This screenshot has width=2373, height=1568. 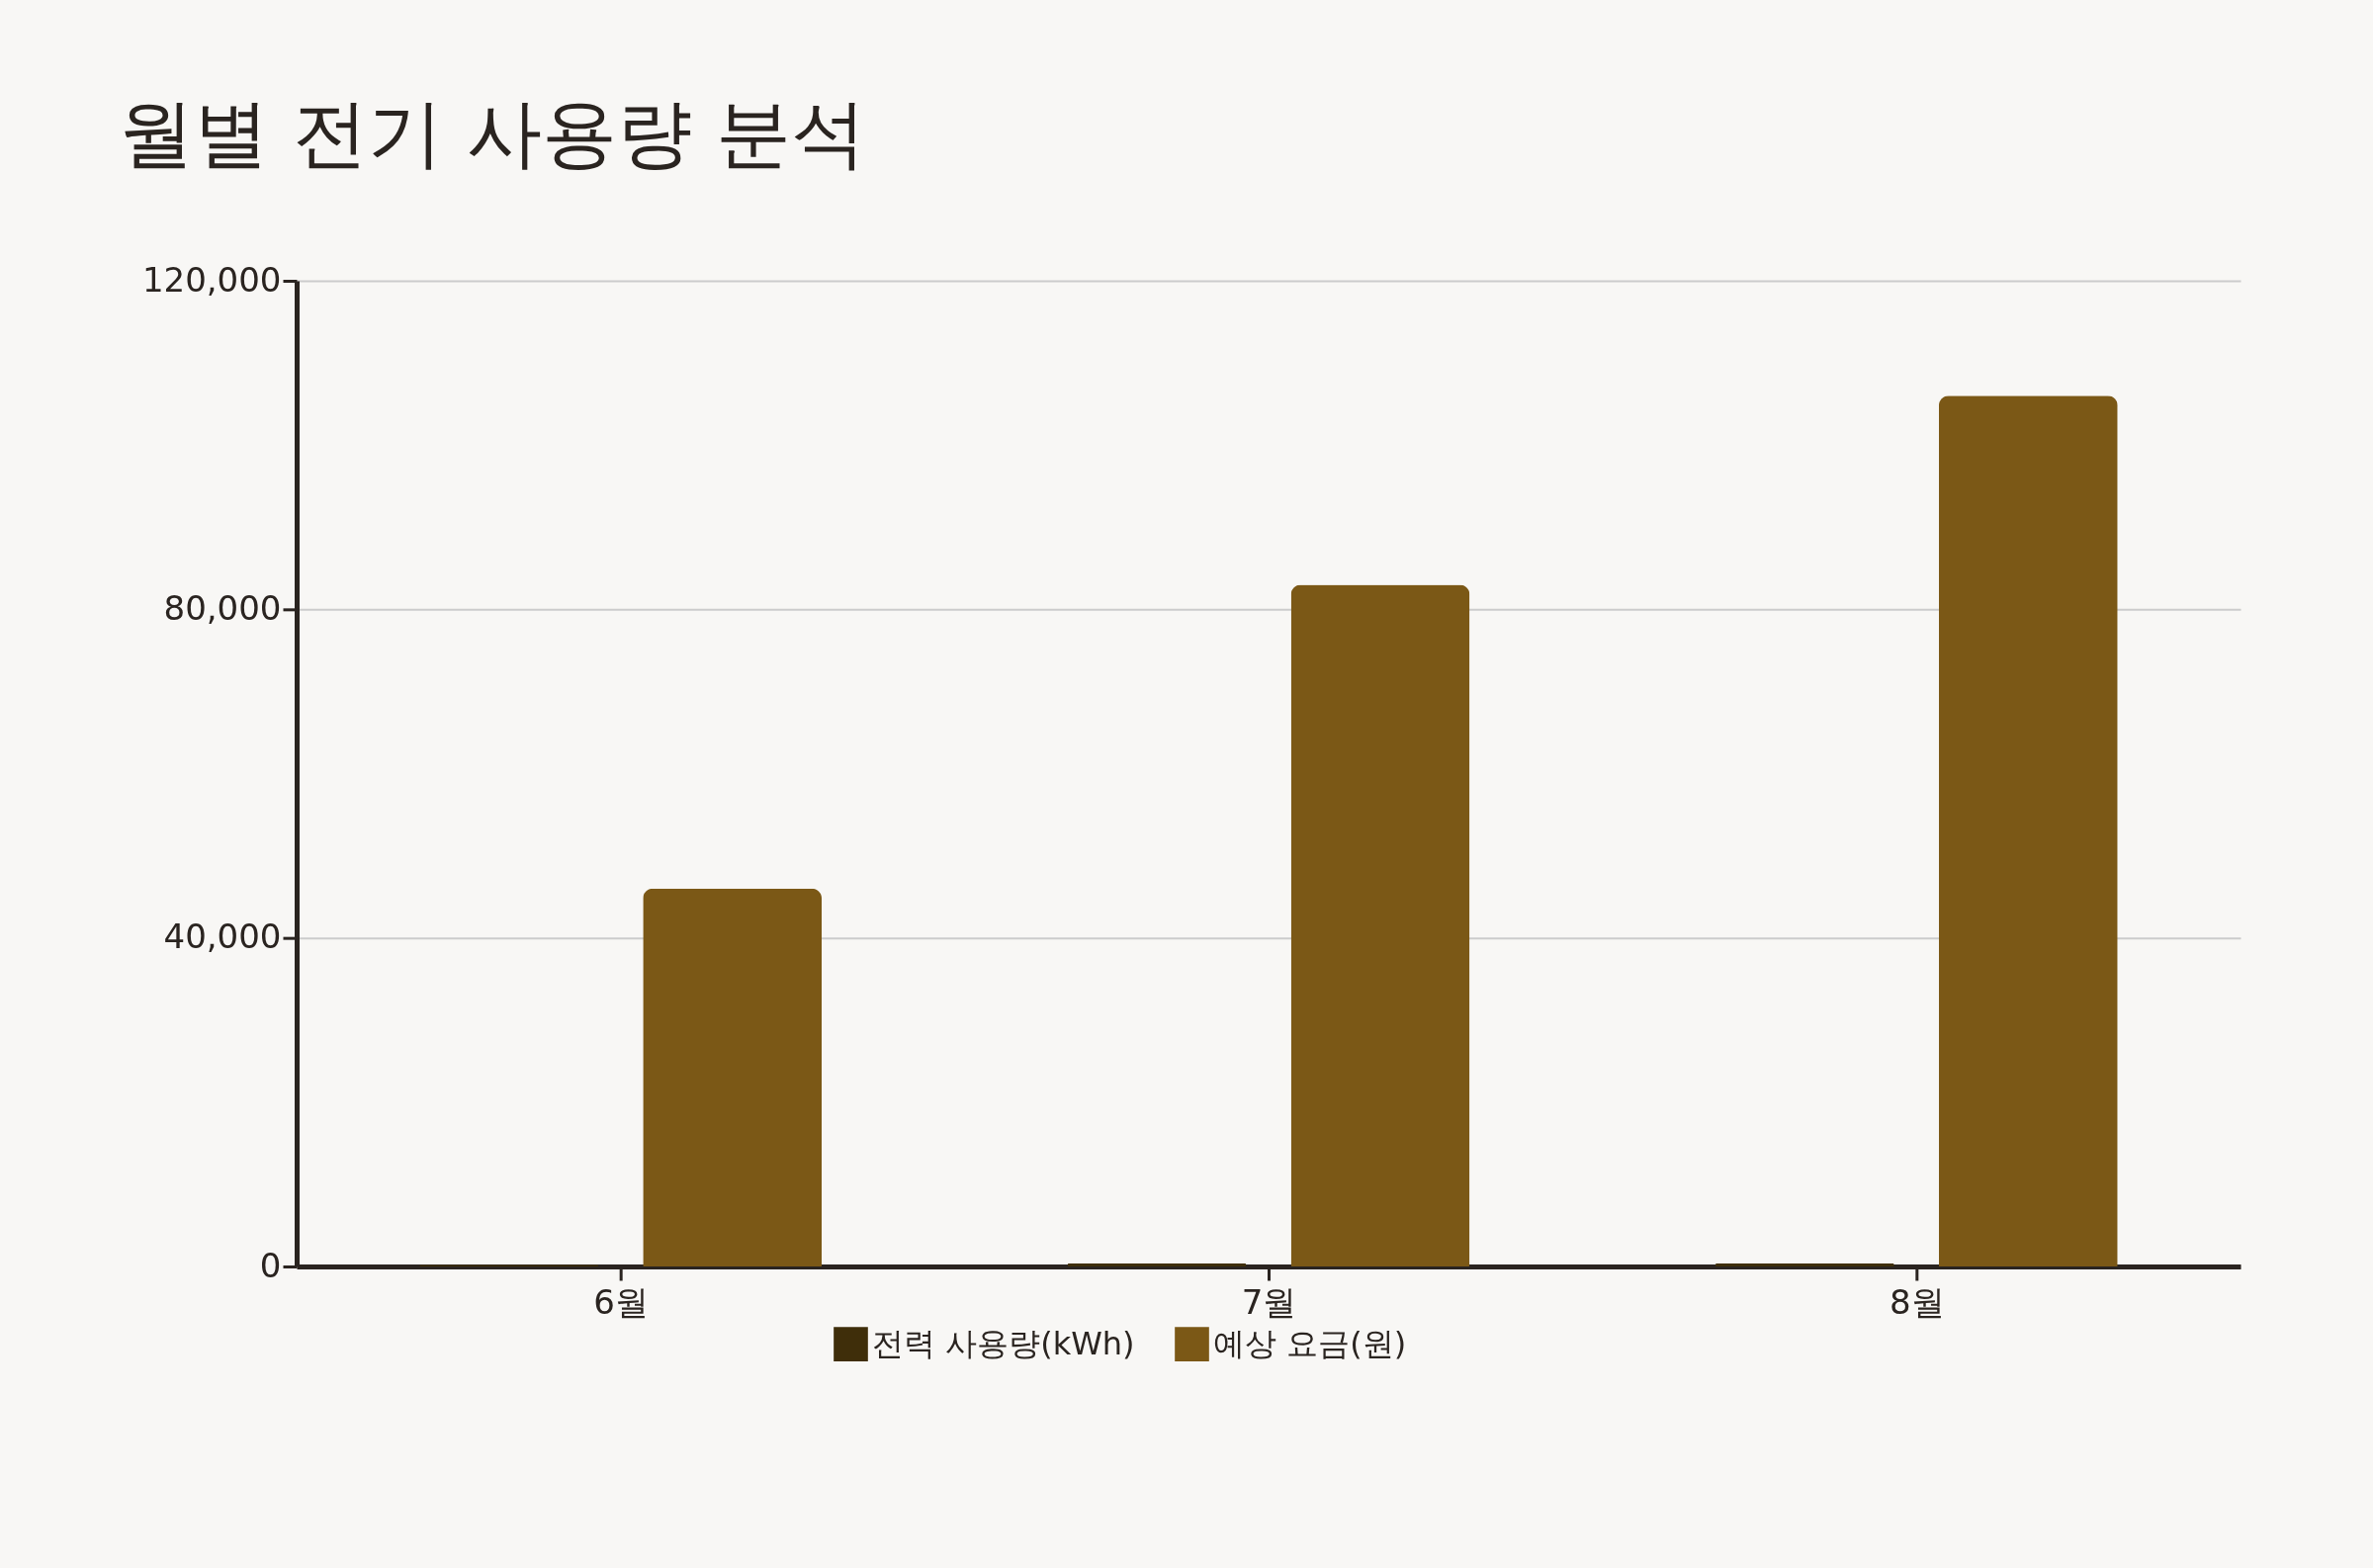 I want to click on x-tick-label: 6월, so click(x=621, y=1302).